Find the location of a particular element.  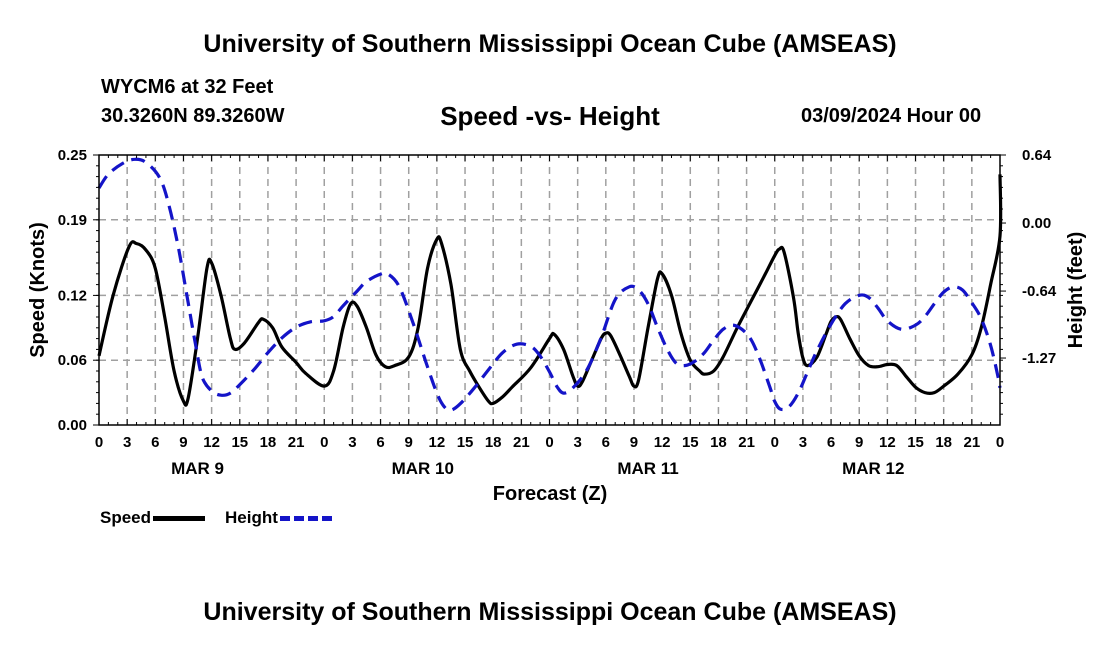

chart-subtitle: Speed -vs- Height is located at coordinates (550, 116).